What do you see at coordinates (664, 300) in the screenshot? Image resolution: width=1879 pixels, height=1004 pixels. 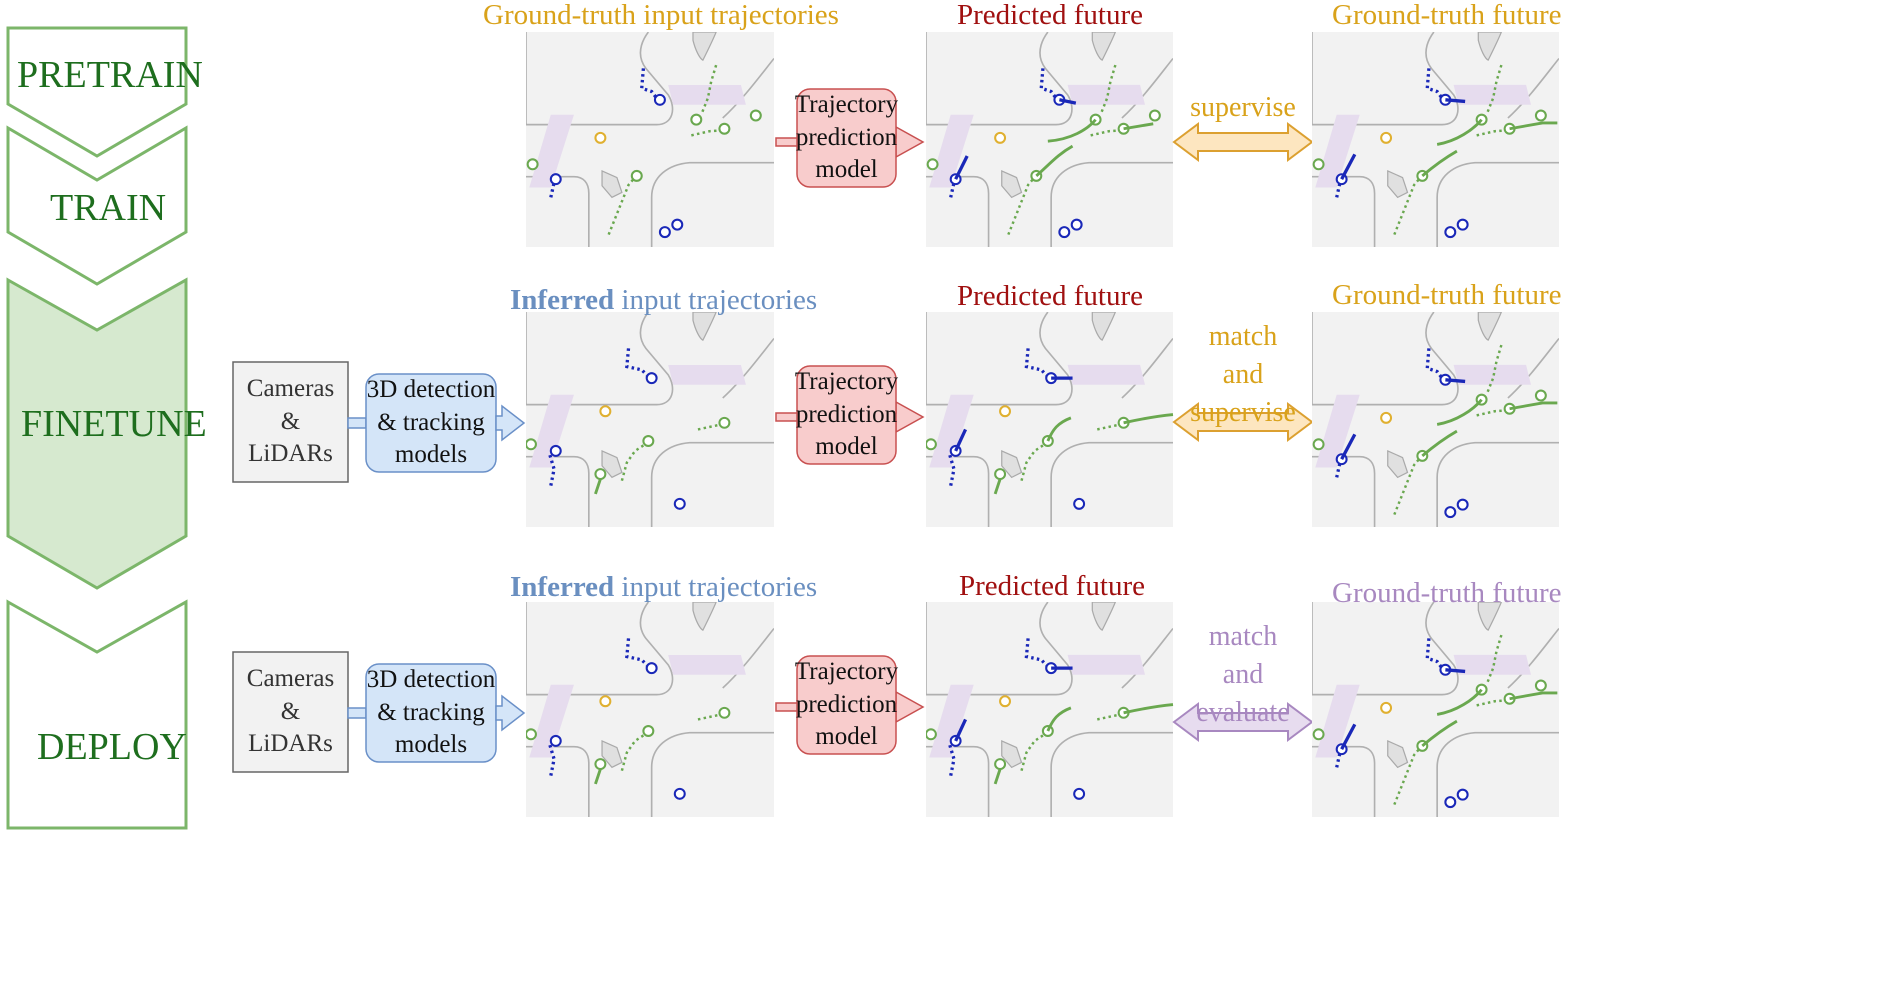 I see `input-header-2: Inferred input trajectories` at bounding box center [664, 300].